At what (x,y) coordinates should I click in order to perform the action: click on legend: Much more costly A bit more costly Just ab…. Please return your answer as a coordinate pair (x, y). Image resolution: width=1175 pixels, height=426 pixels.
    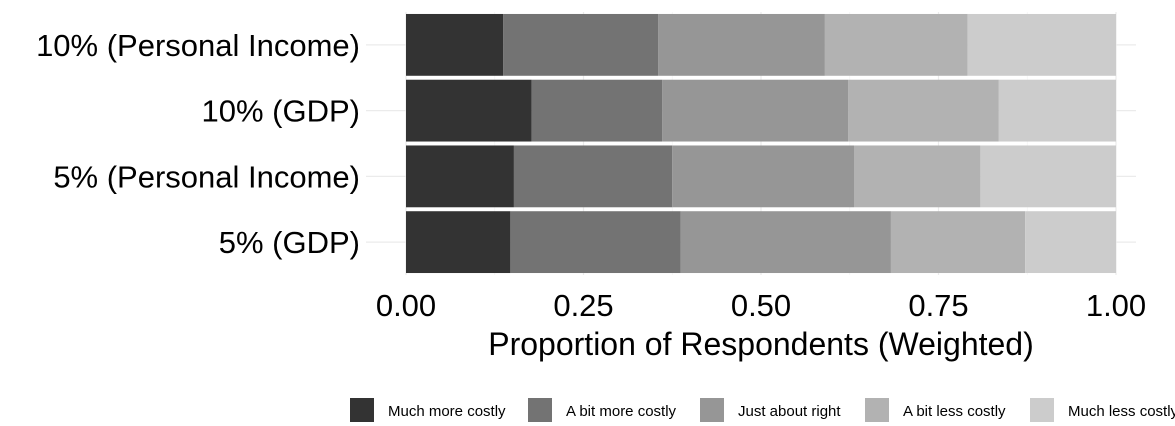
    Looking at the image, I should click on (762, 410).